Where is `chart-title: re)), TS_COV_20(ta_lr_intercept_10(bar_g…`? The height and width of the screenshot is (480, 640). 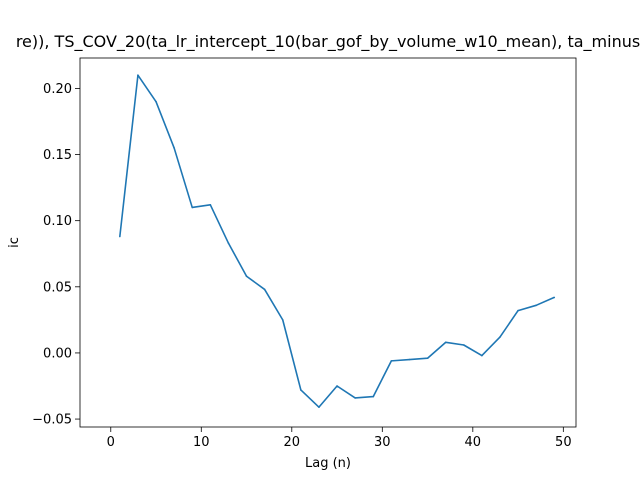 chart-title: re)), TS_COV_20(ta_lr_intercept_10(bar_g… is located at coordinates (328, 42).